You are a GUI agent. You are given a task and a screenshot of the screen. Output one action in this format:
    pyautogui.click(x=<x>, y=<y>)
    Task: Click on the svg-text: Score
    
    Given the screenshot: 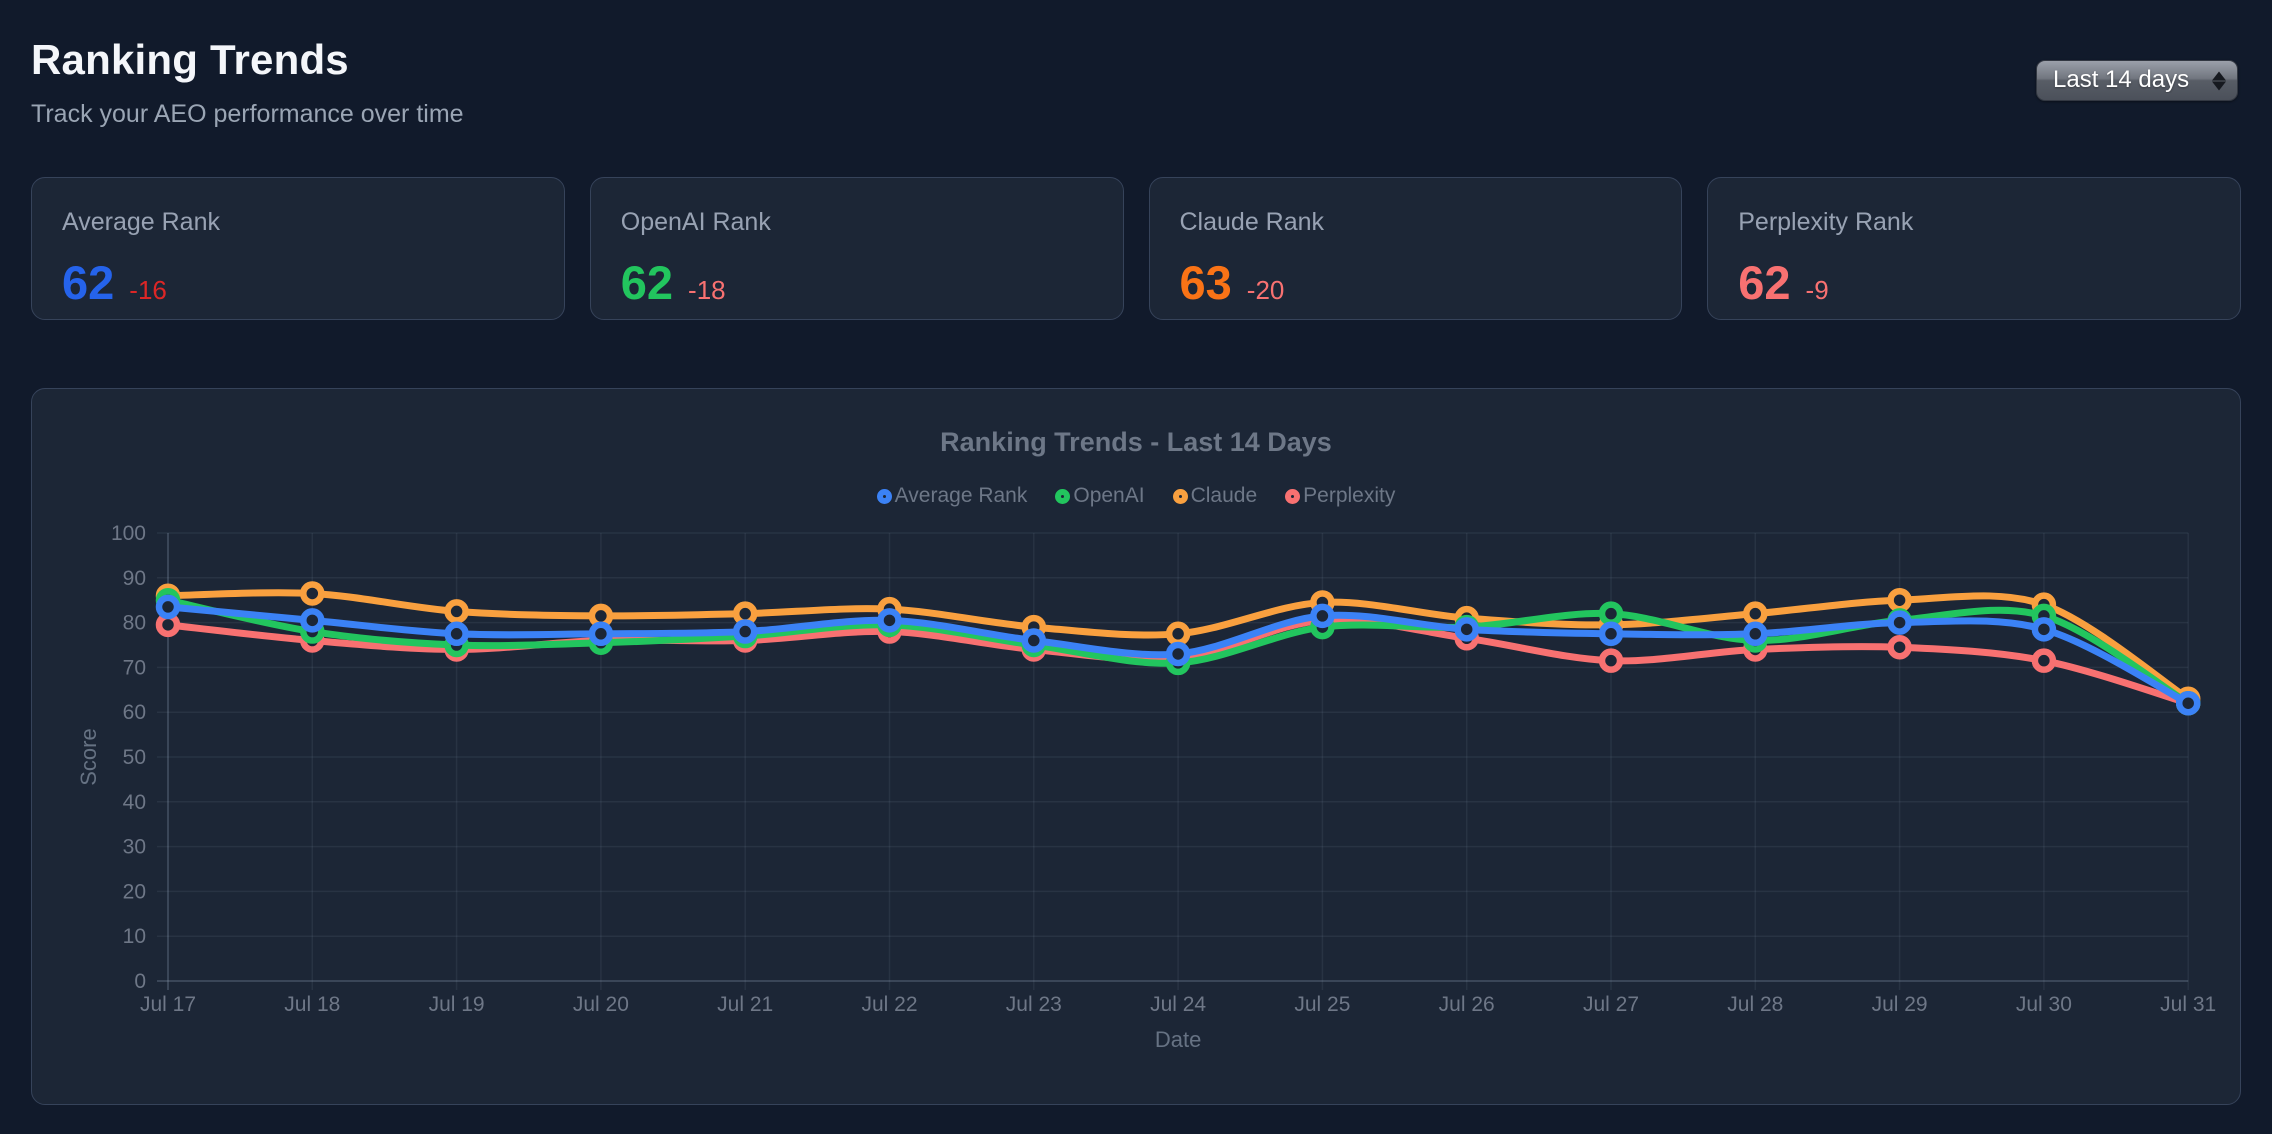 What is the action you would take?
    pyautogui.click(x=88, y=756)
    